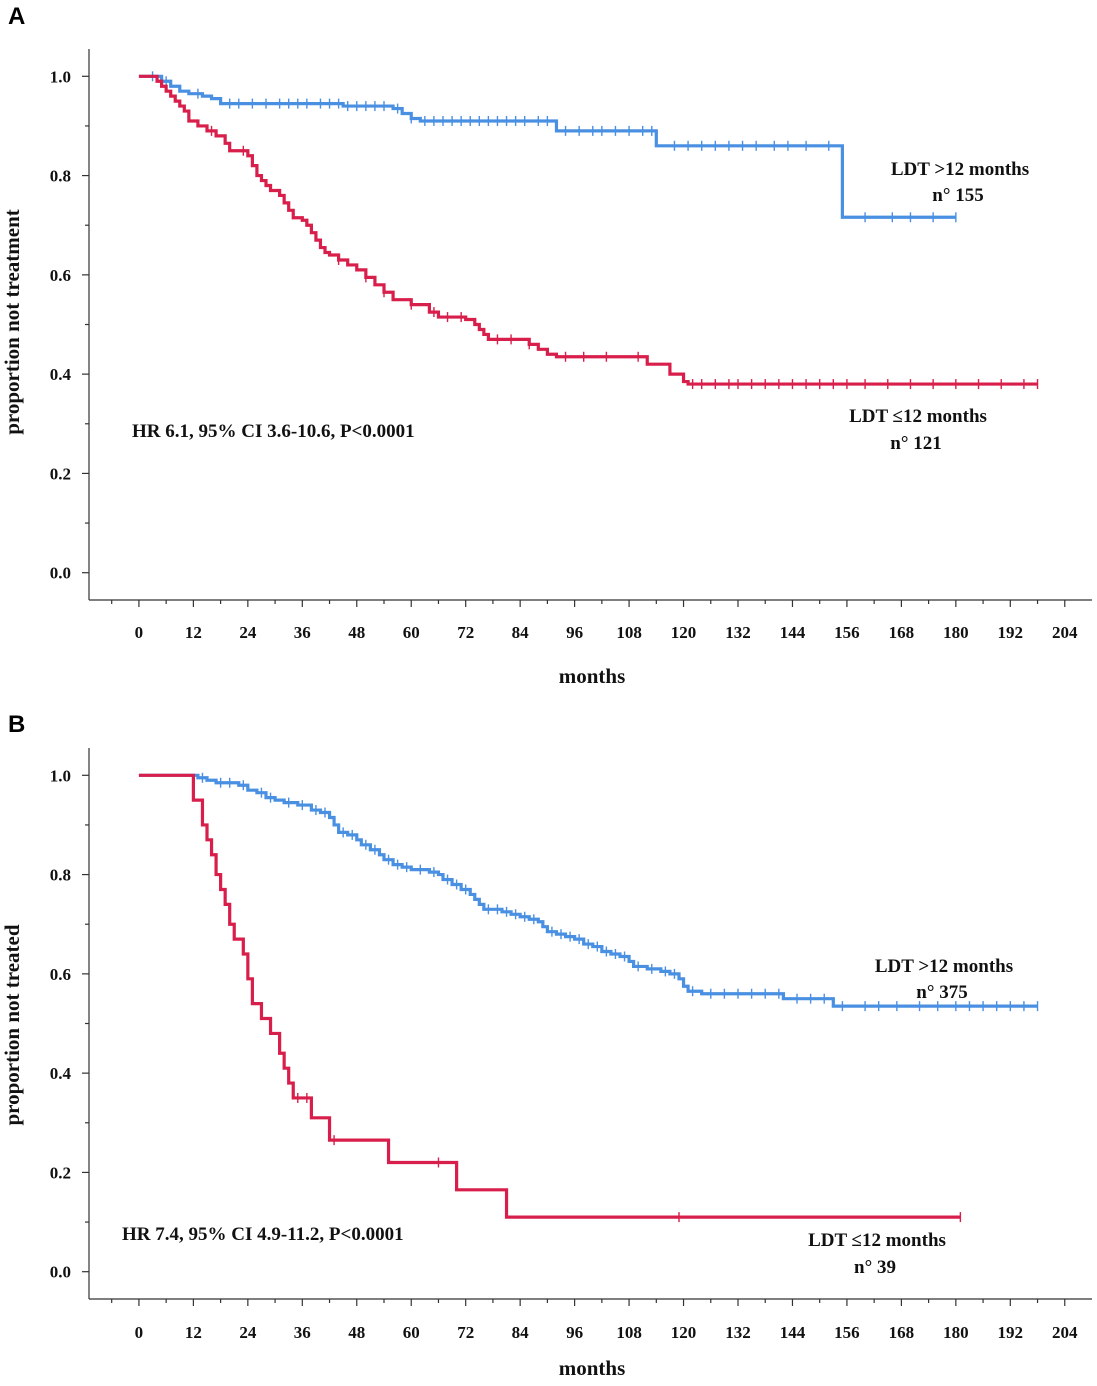  I want to click on y-axis-title-a: proportion not treatment, so click(12, 322).